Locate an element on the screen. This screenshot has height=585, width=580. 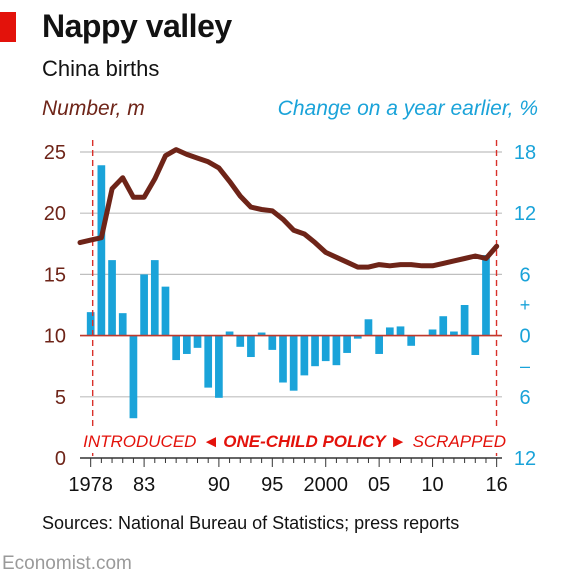
economist-brand: Economist.com is located at coordinates (67, 563).